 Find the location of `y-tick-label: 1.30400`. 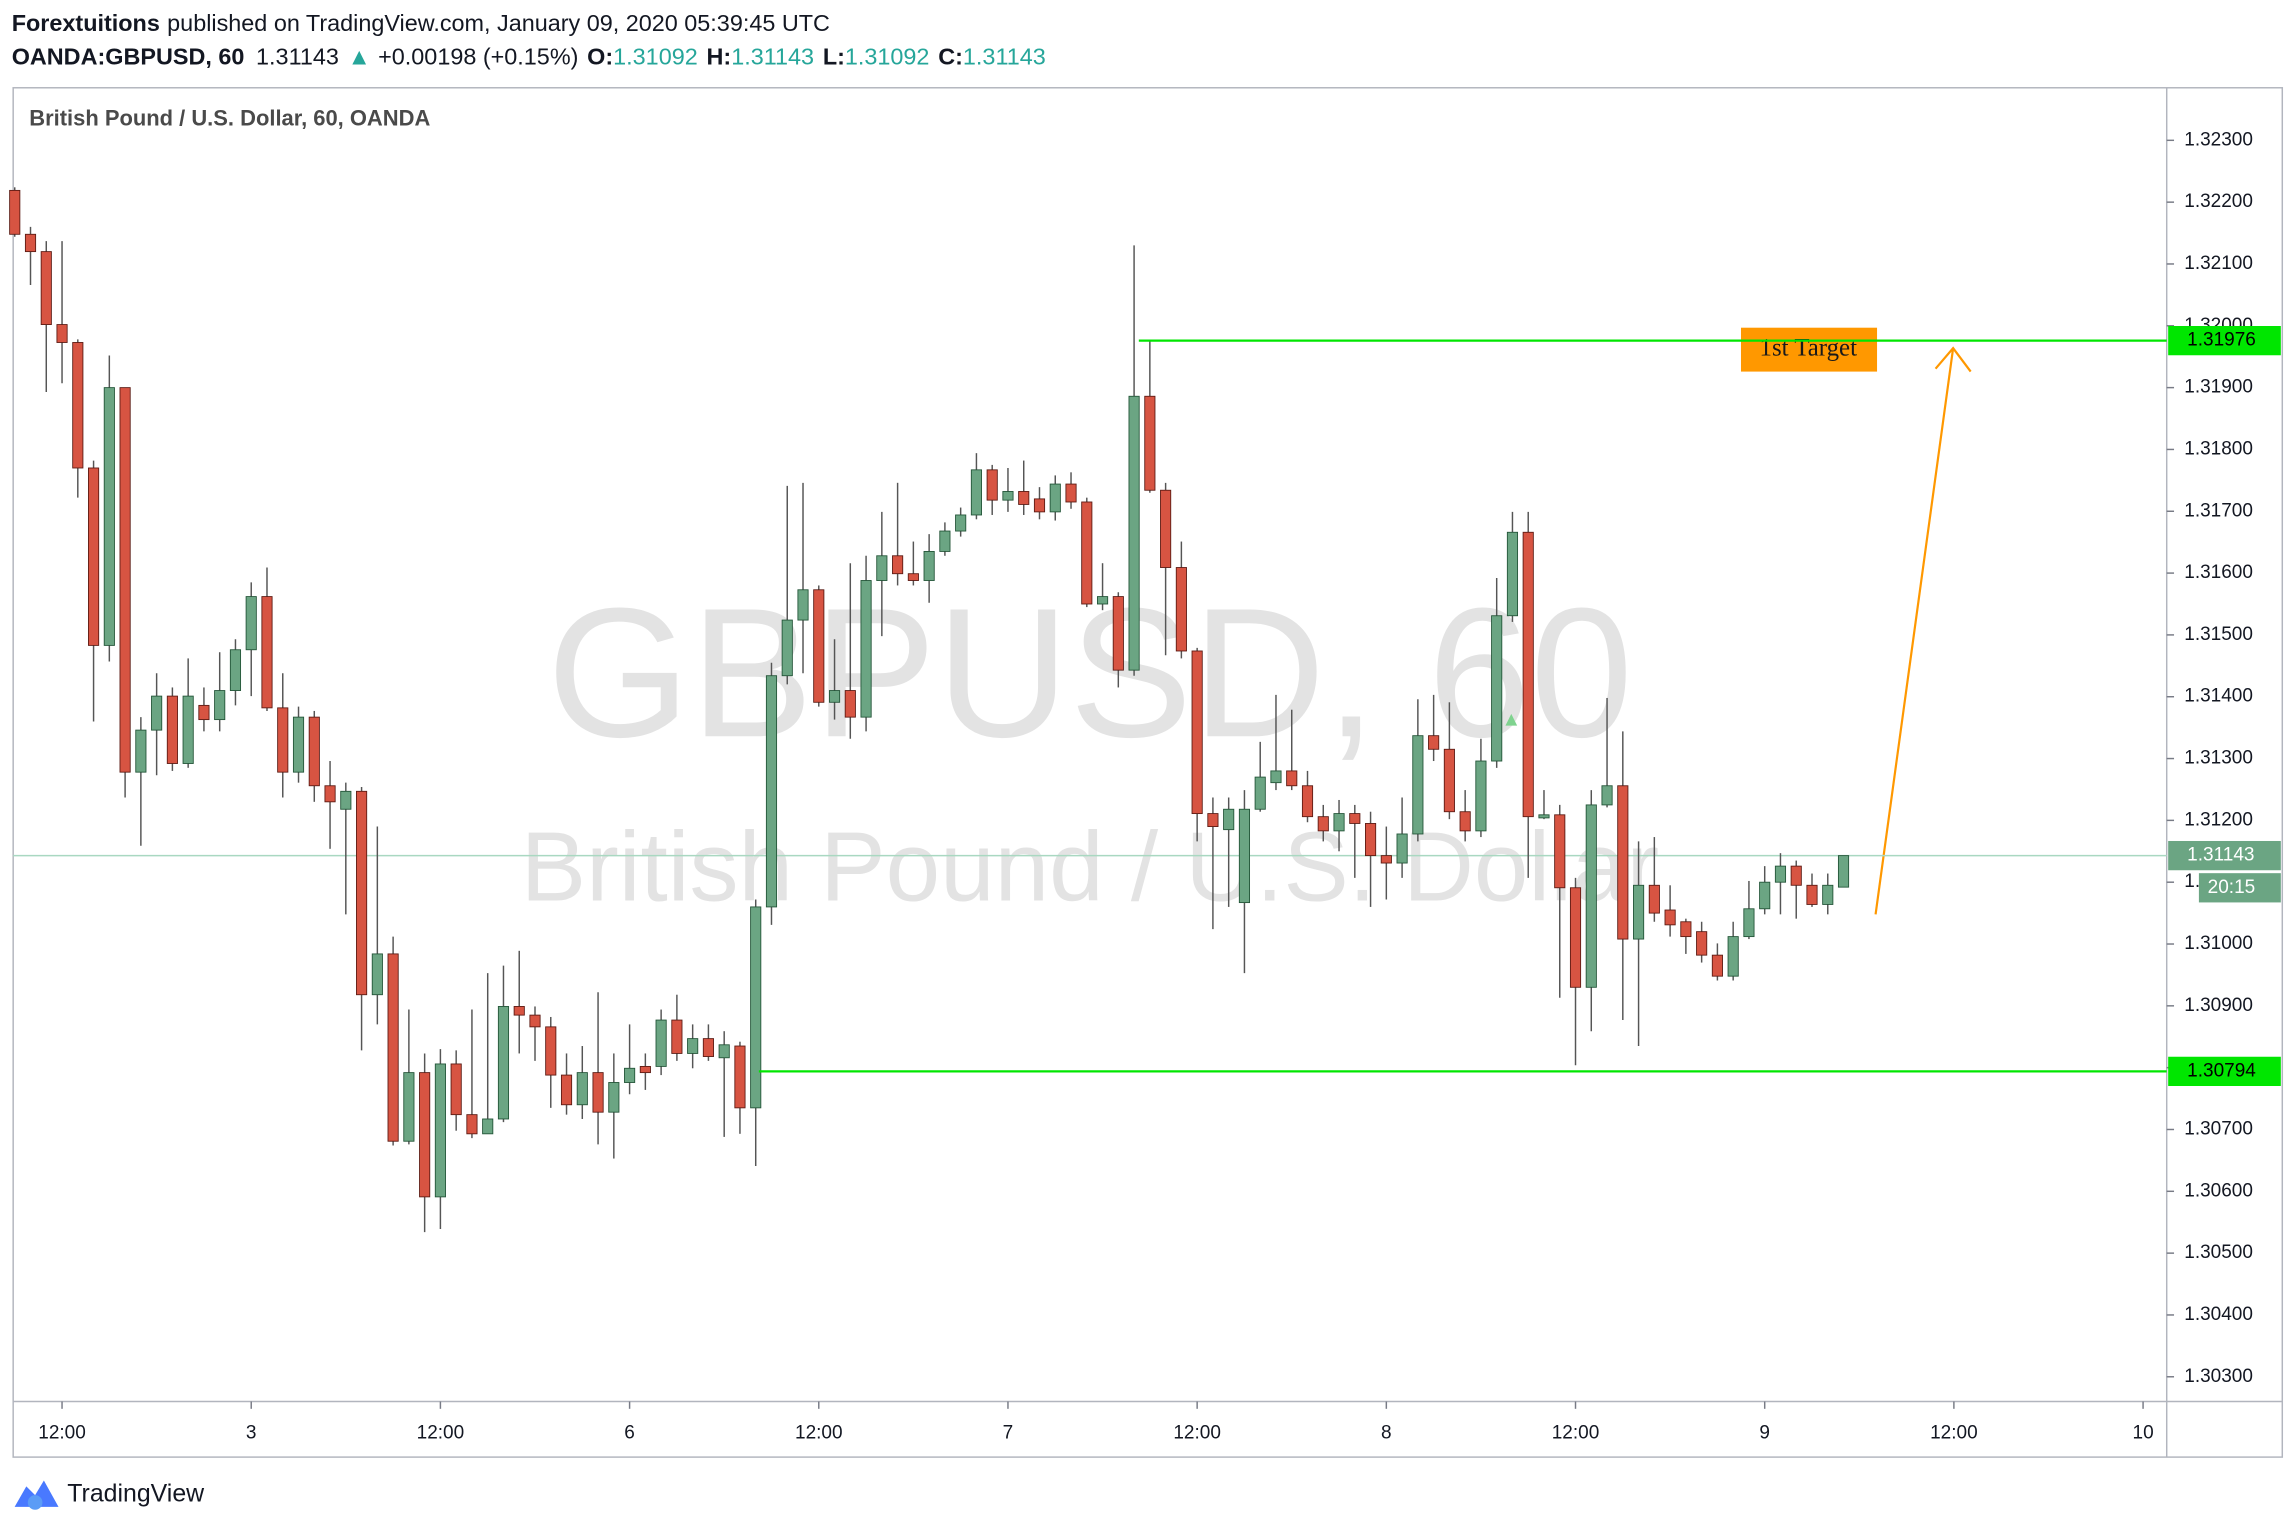

y-tick-label: 1.30400 is located at coordinates (2218, 1314).